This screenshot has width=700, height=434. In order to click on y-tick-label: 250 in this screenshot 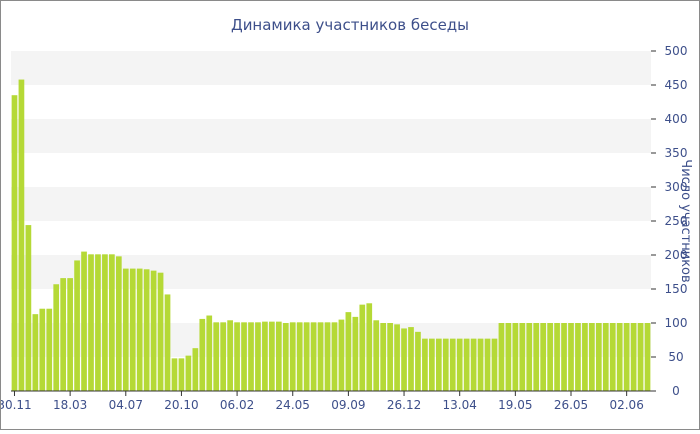, I will do `click(676, 221)`.